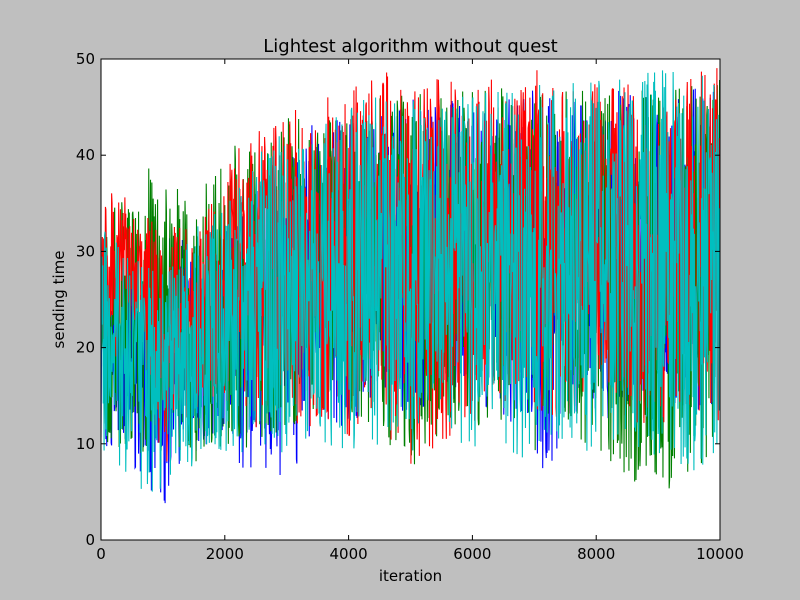  Describe the element at coordinates (720, 554) in the screenshot. I see `x-tick-label: 10000` at that location.